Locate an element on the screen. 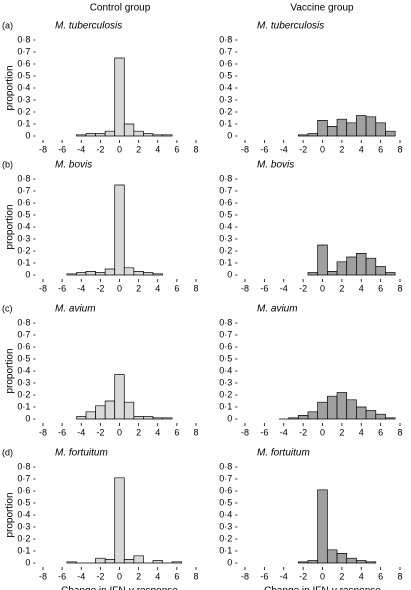  chart-title: M. fortuitum is located at coordinates (81, 453).